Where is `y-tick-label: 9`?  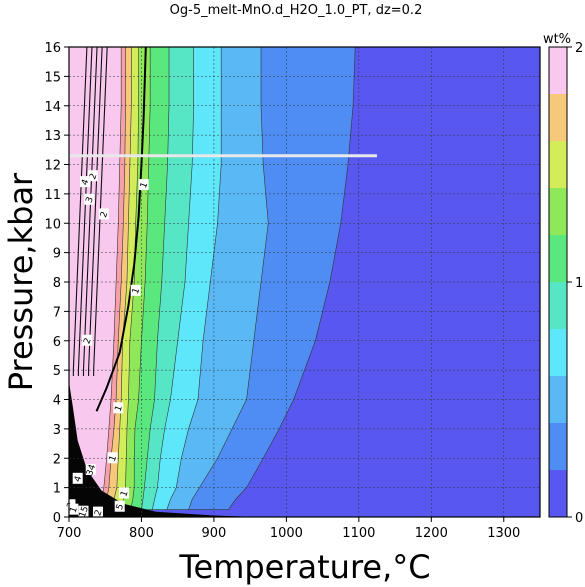
y-tick-label: 9 is located at coordinates (57, 254).